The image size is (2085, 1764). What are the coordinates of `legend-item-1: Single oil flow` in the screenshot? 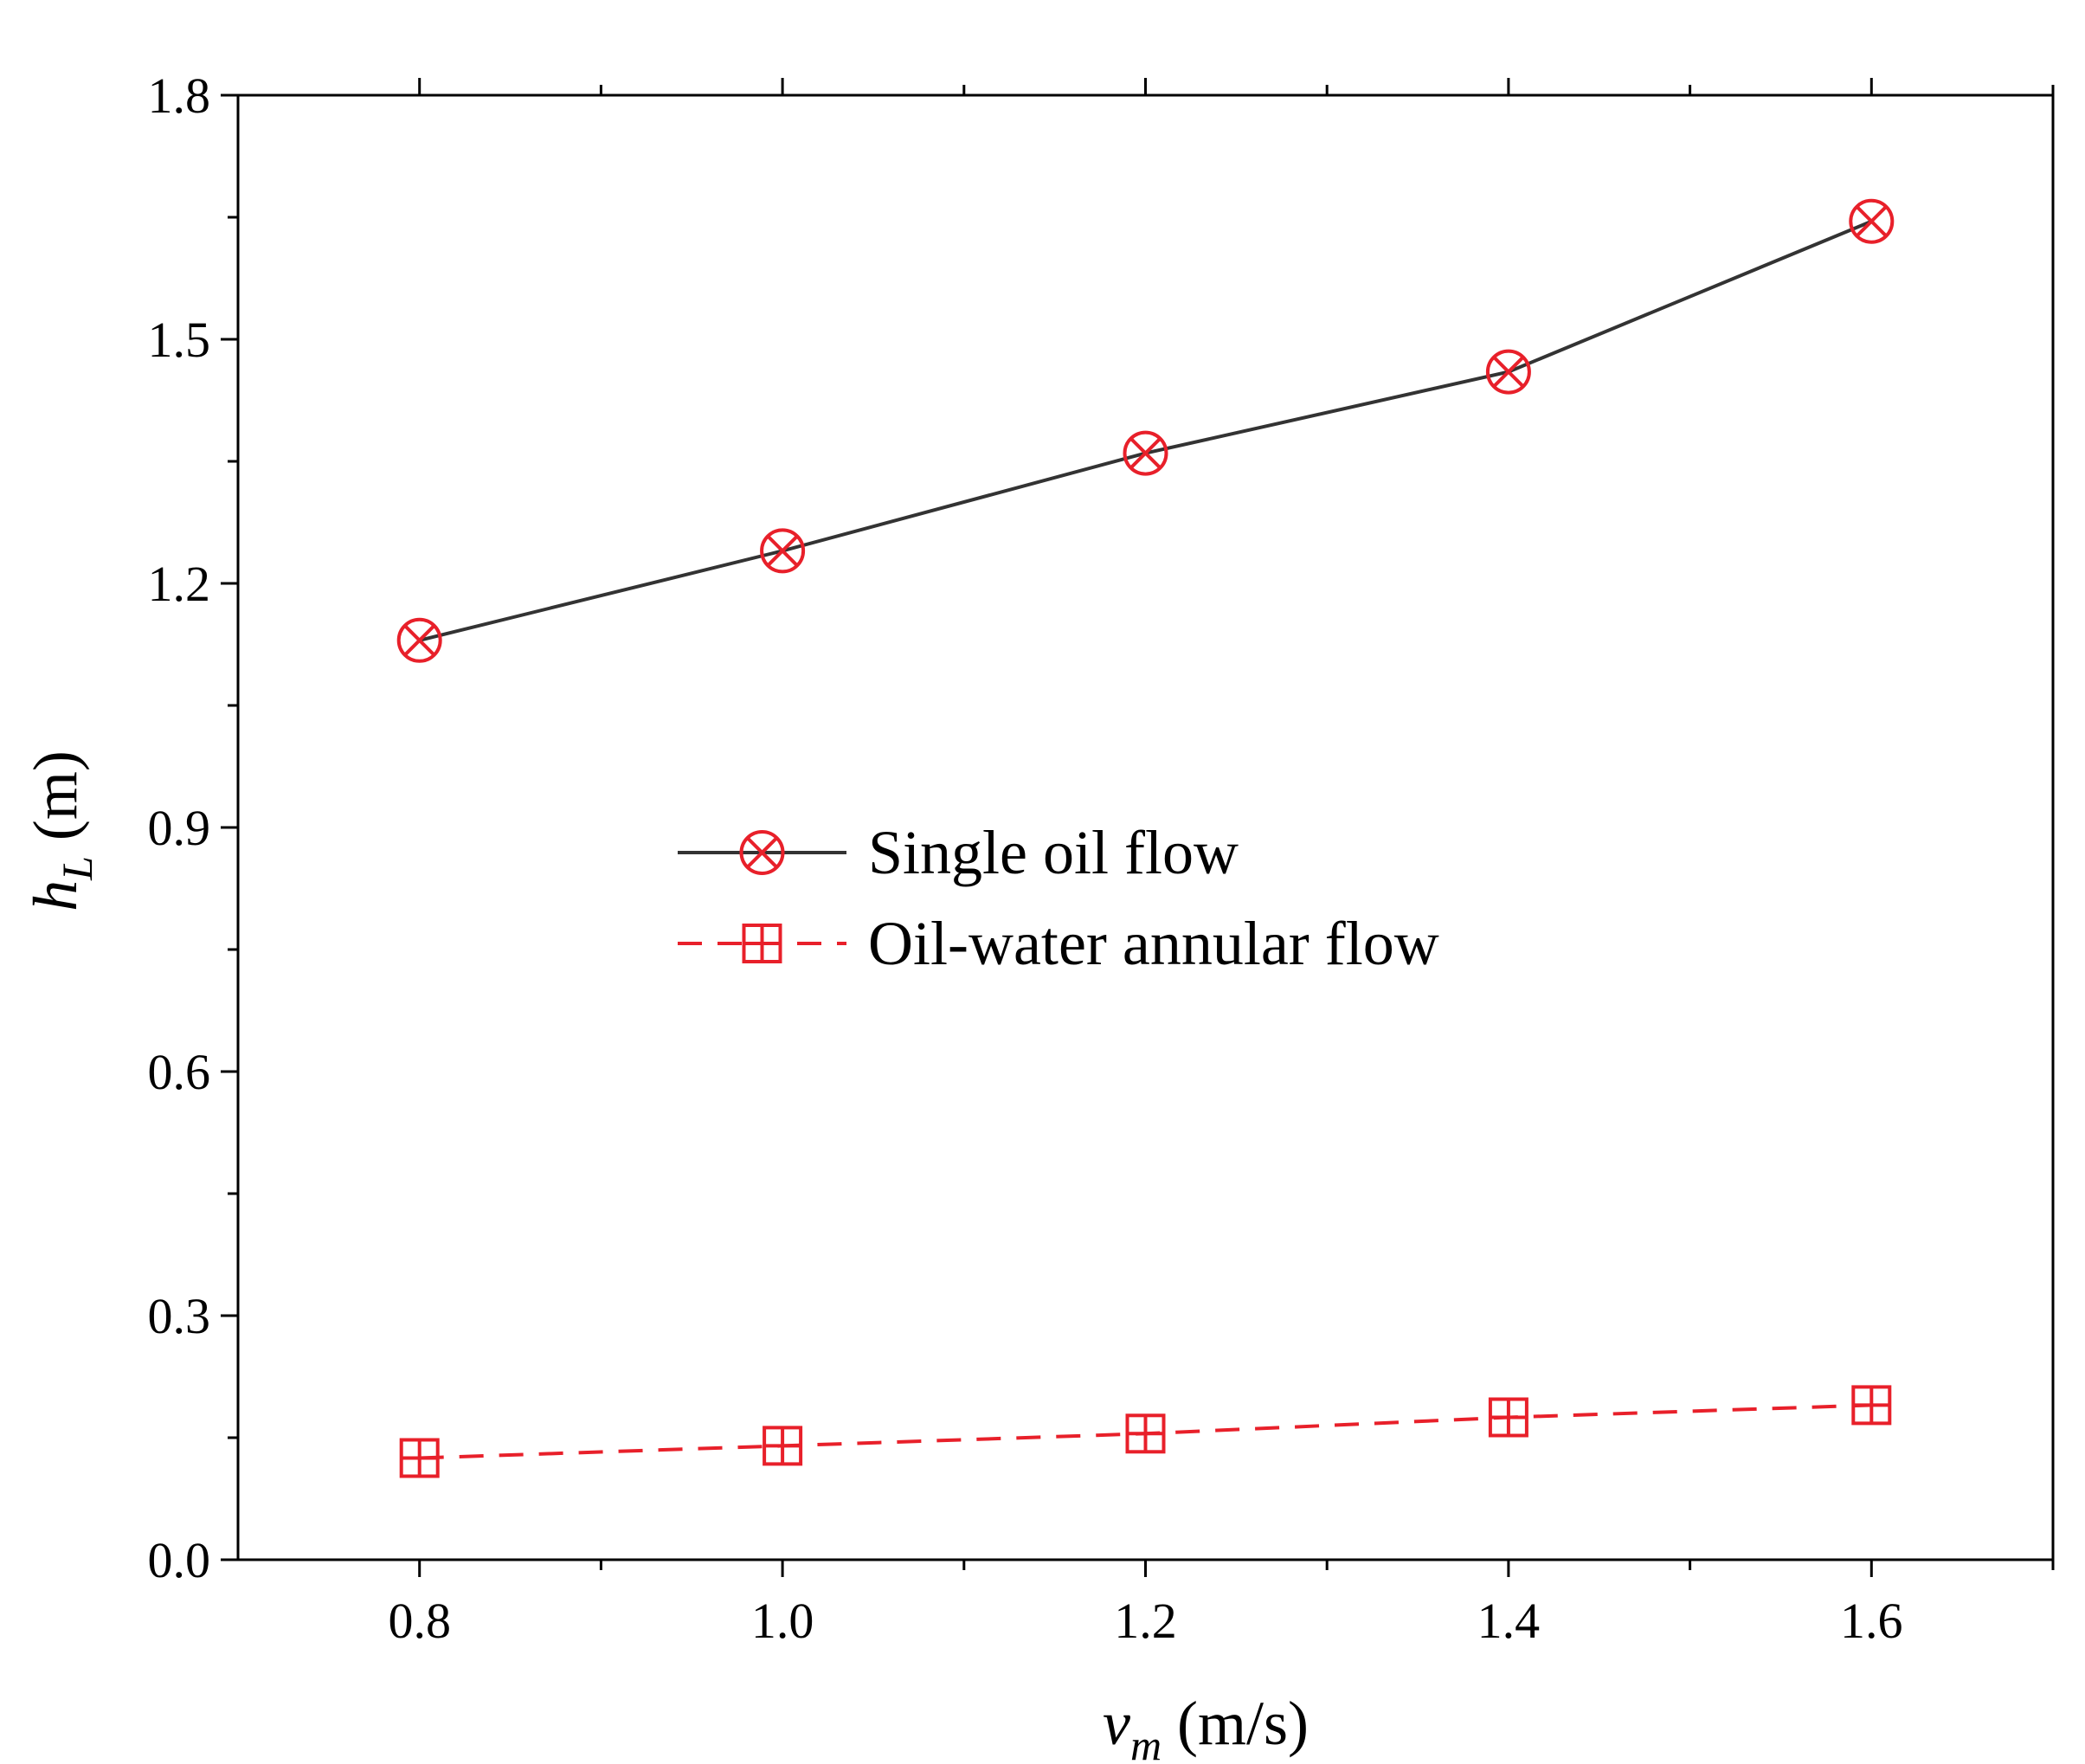 It's located at (958, 852).